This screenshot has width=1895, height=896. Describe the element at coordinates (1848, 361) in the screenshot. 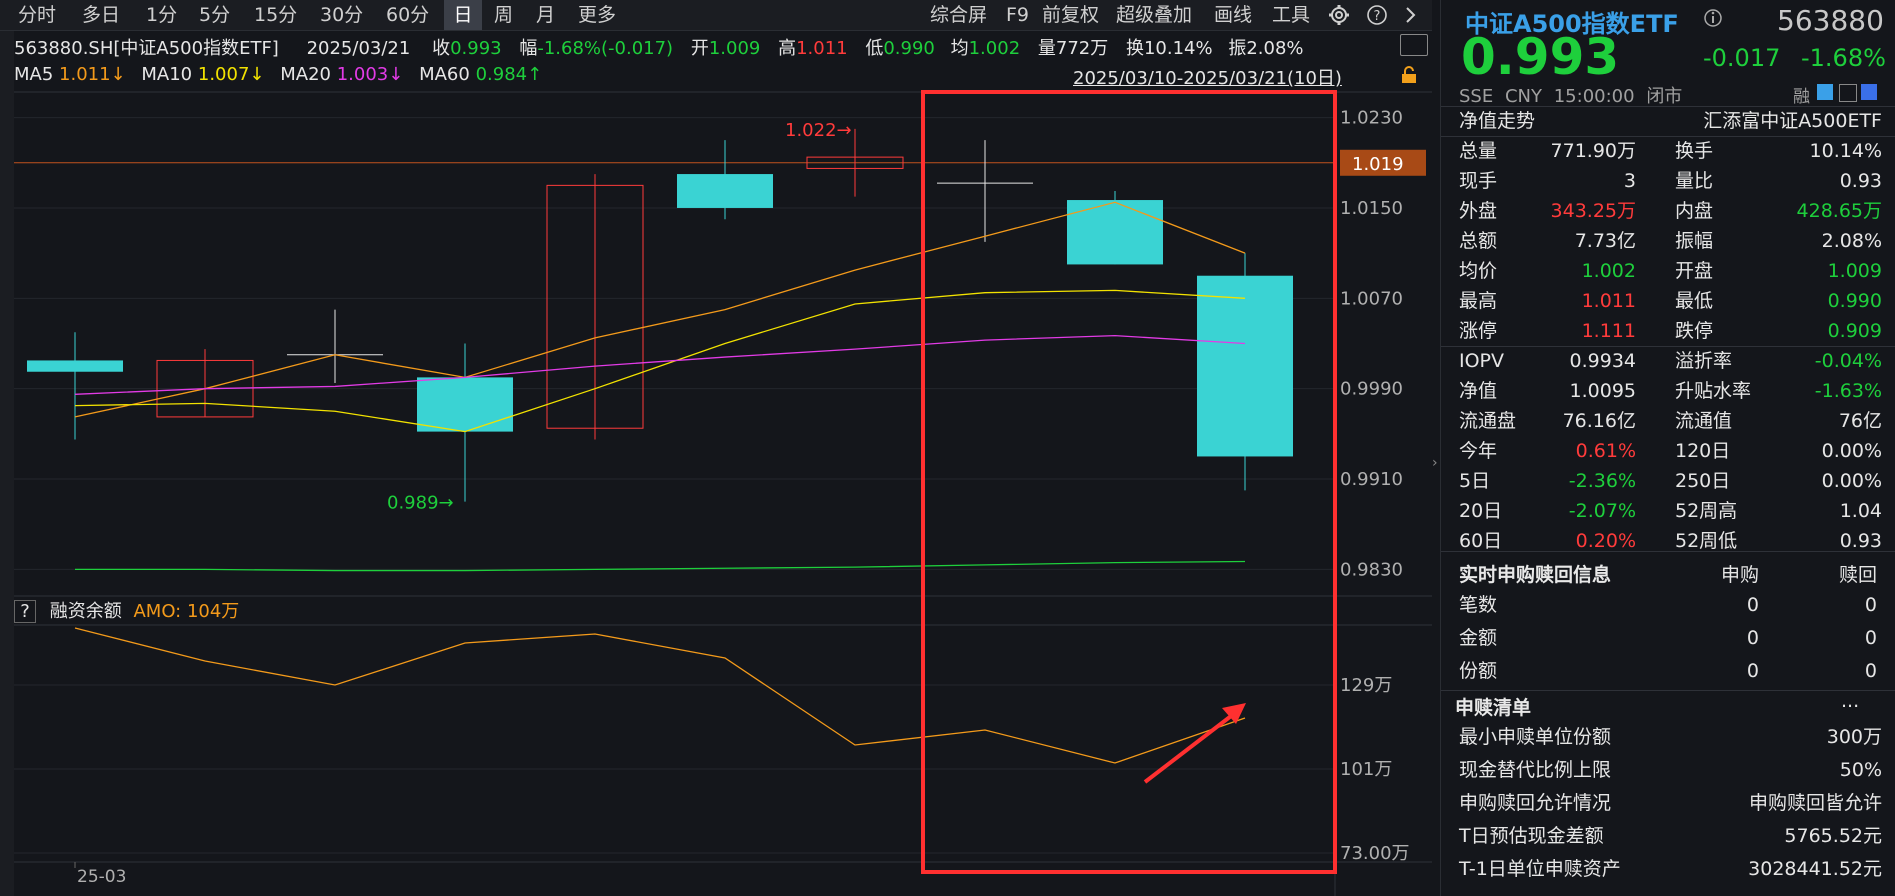

I see `stat-value: -0.04%` at that location.